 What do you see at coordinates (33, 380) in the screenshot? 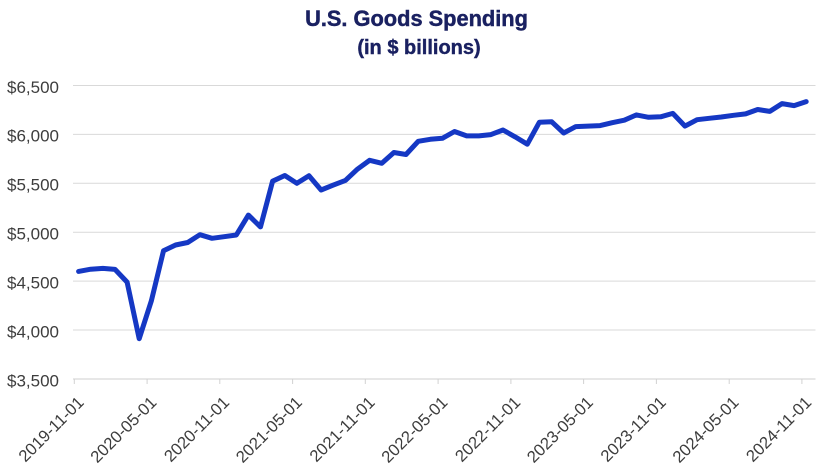
I see `svg-text: $3,500` at bounding box center [33, 380].